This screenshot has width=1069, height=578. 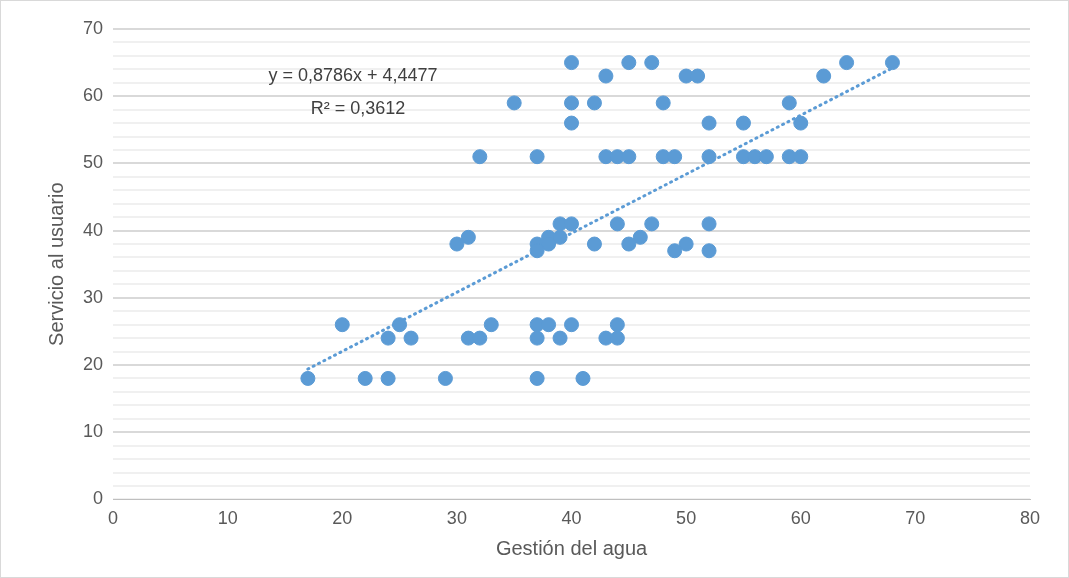 I want to click on x-tick-label: 10, so click(x=227, y=518).